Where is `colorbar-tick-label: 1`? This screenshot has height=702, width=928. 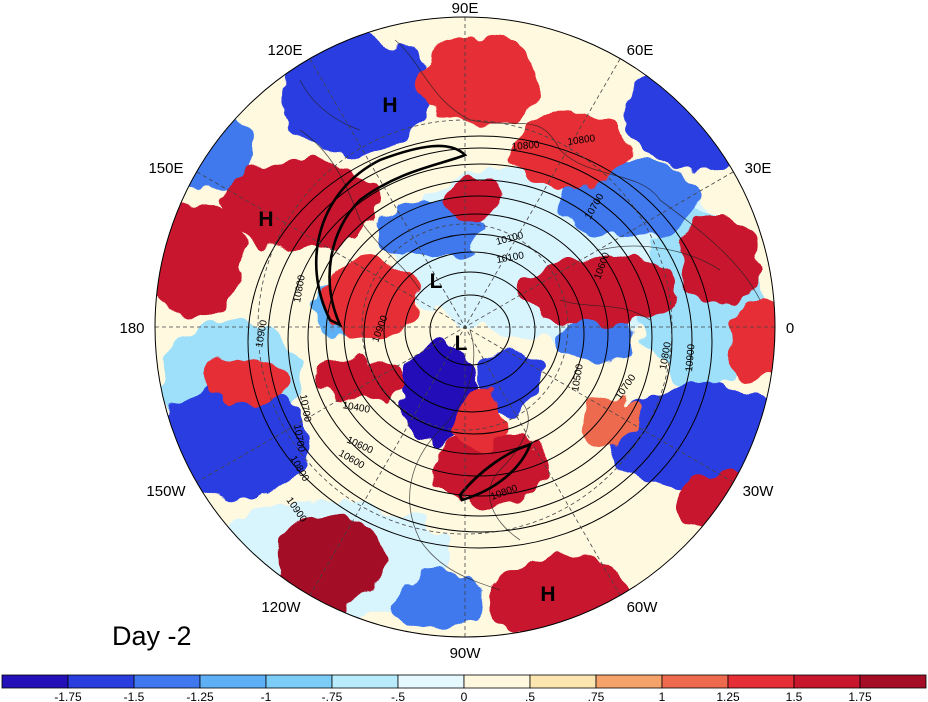 colorbar-tick-label: 1 is located at coordinates (662, 696).